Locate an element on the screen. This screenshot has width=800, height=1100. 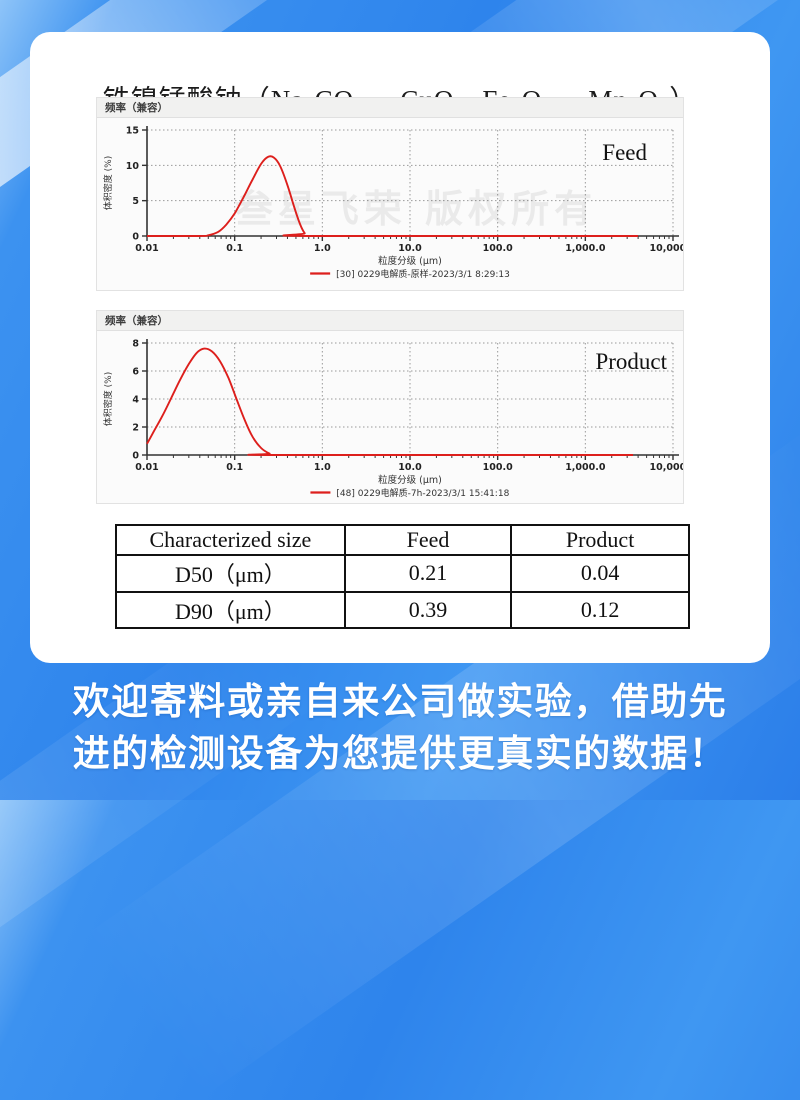
svg-text: 4 is located at coordinates (135, 400).